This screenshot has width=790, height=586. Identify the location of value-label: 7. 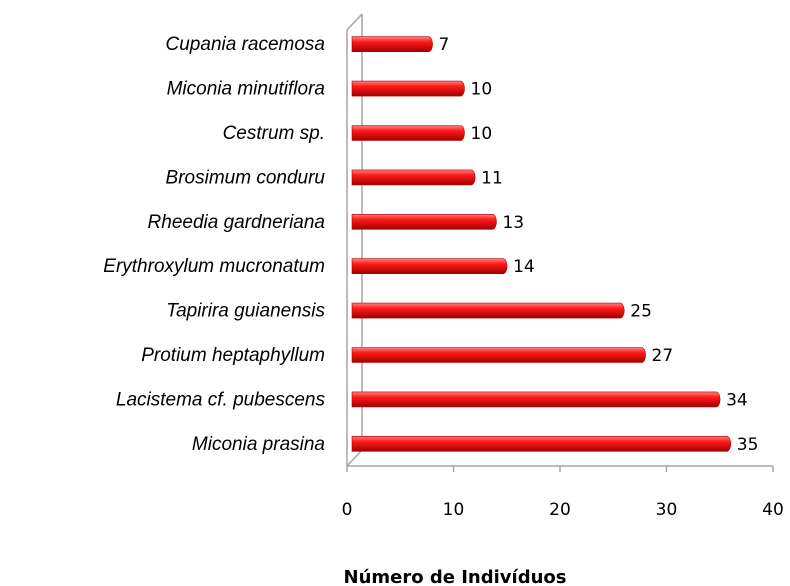
(444, 45).